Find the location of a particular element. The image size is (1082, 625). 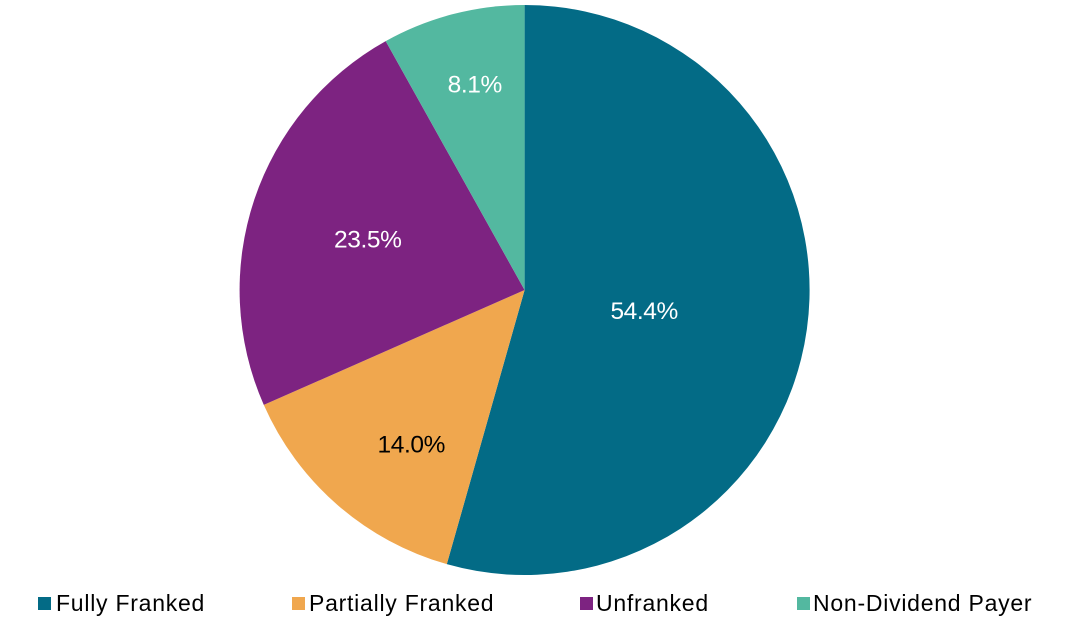

svg-text: 23.5% is located at coordinates (367, 240).